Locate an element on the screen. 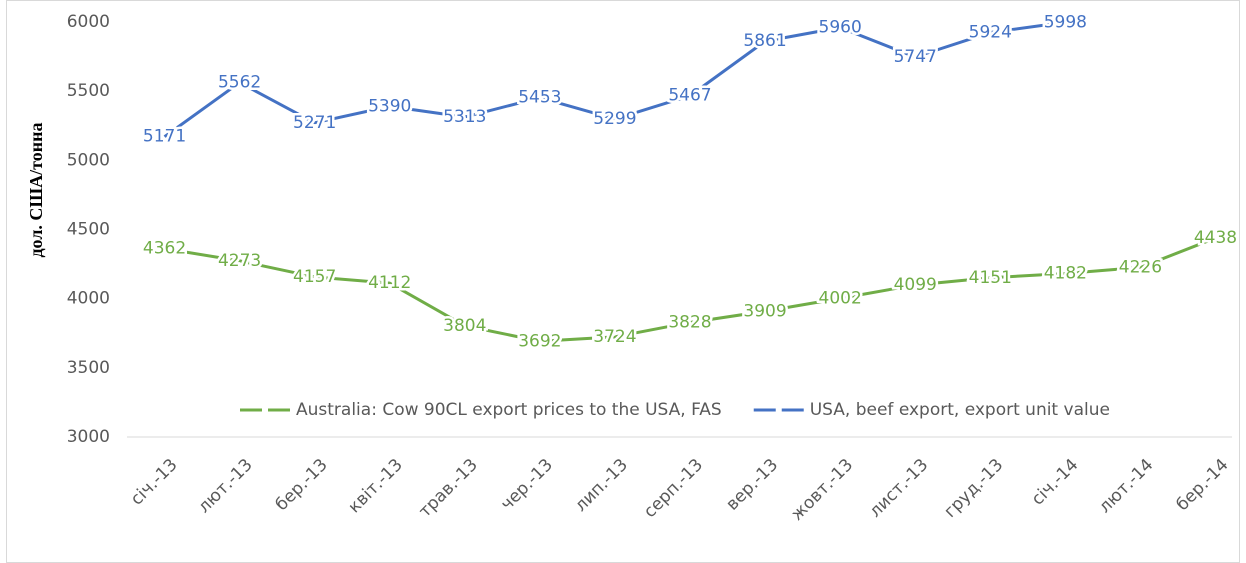  x-tick-label: січ.-13 is located at coordinates (154, 482).